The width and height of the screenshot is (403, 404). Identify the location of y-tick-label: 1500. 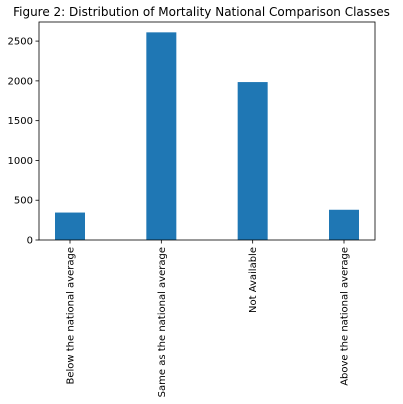
(20, 121).